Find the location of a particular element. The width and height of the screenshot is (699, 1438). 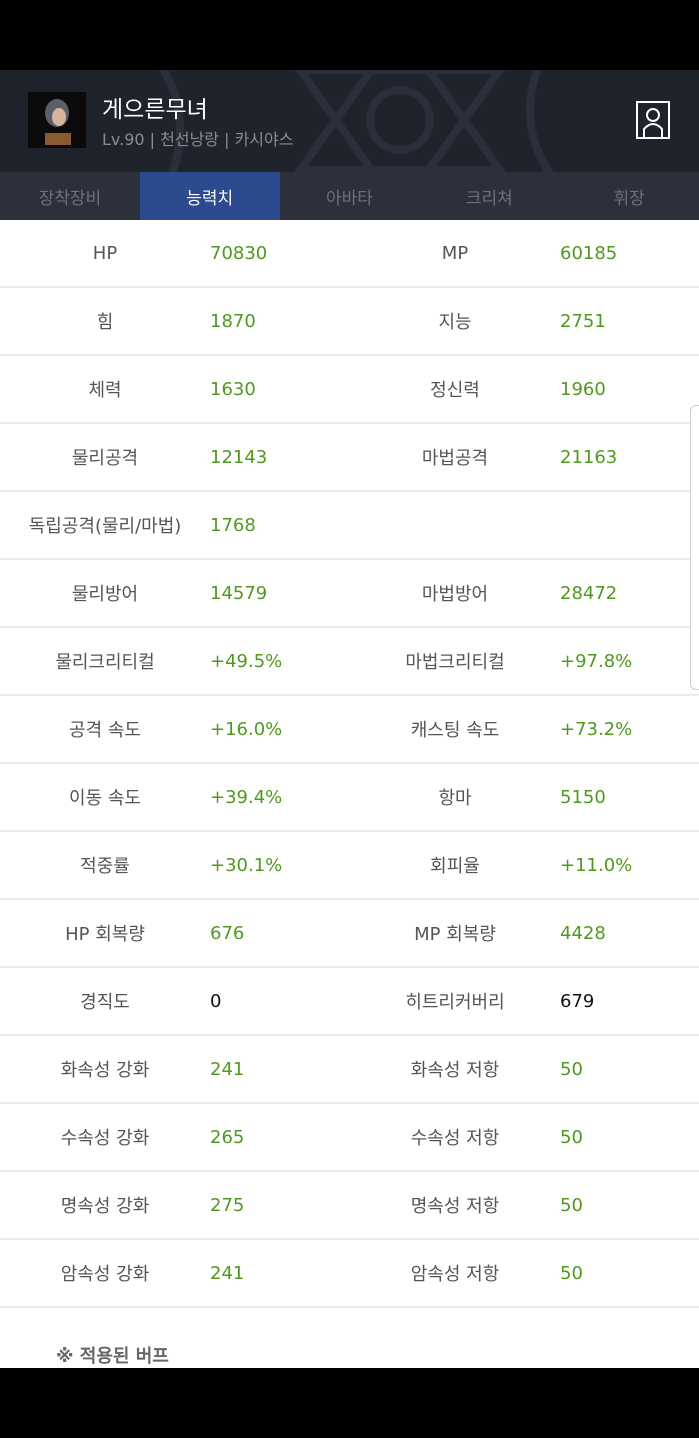

stat-value: +30.1% is located at coordinates (246, 865).